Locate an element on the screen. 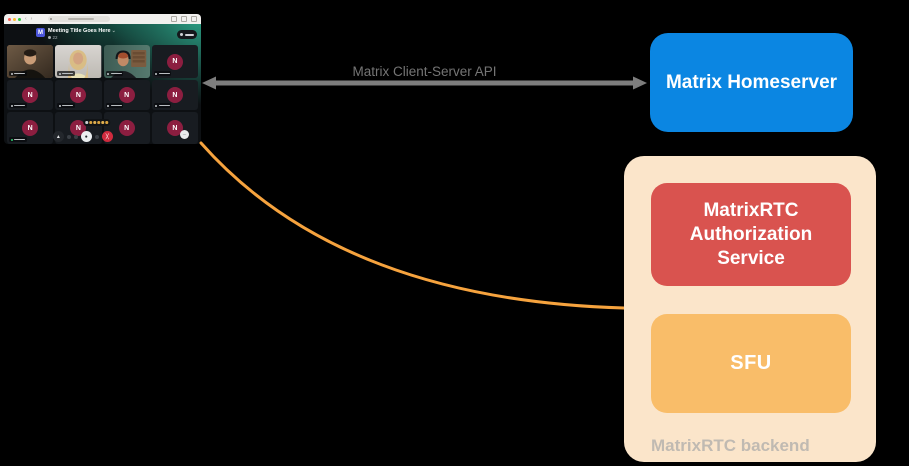  connection-status-icon is located at coordinates (11, 139).